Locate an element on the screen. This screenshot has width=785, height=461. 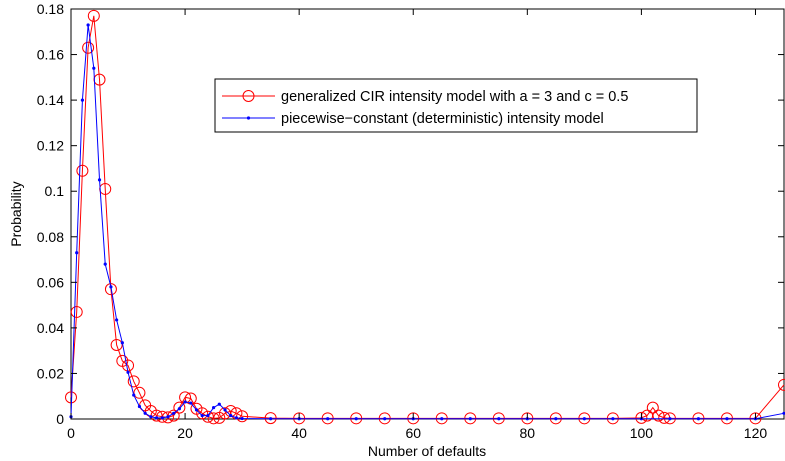
legend-swatch-cir-marker is located at coordinates (248, 96).